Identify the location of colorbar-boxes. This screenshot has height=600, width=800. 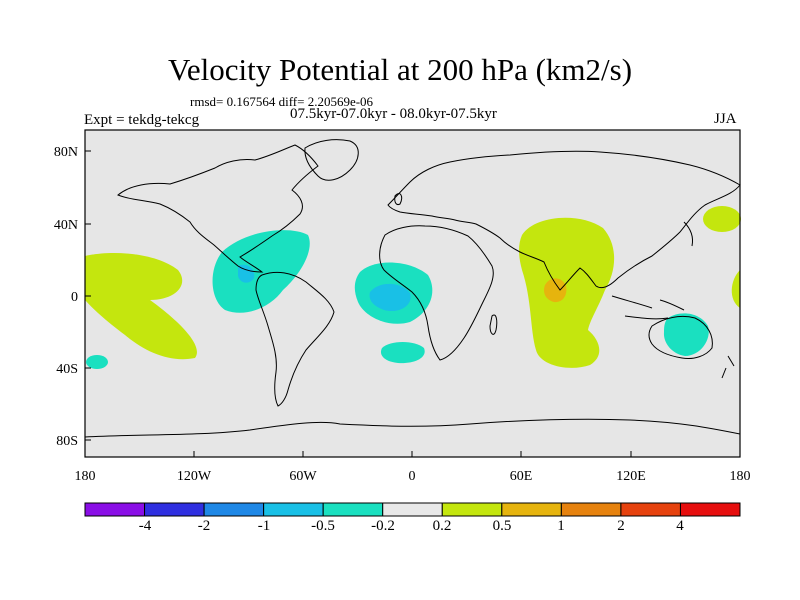
(412, 509).